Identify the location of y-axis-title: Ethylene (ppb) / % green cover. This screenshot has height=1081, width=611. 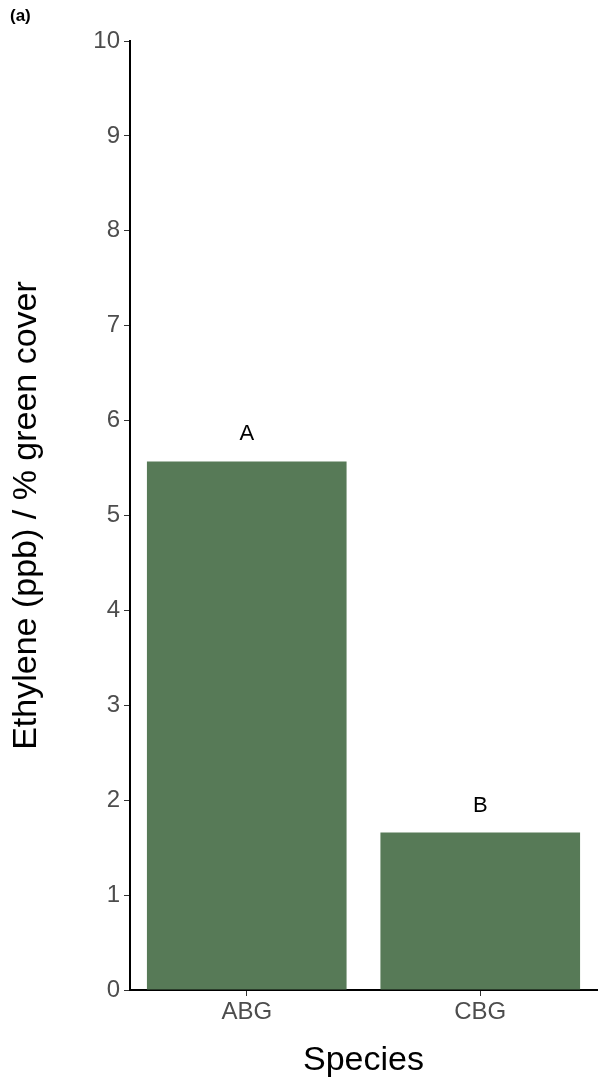
(23, 515).